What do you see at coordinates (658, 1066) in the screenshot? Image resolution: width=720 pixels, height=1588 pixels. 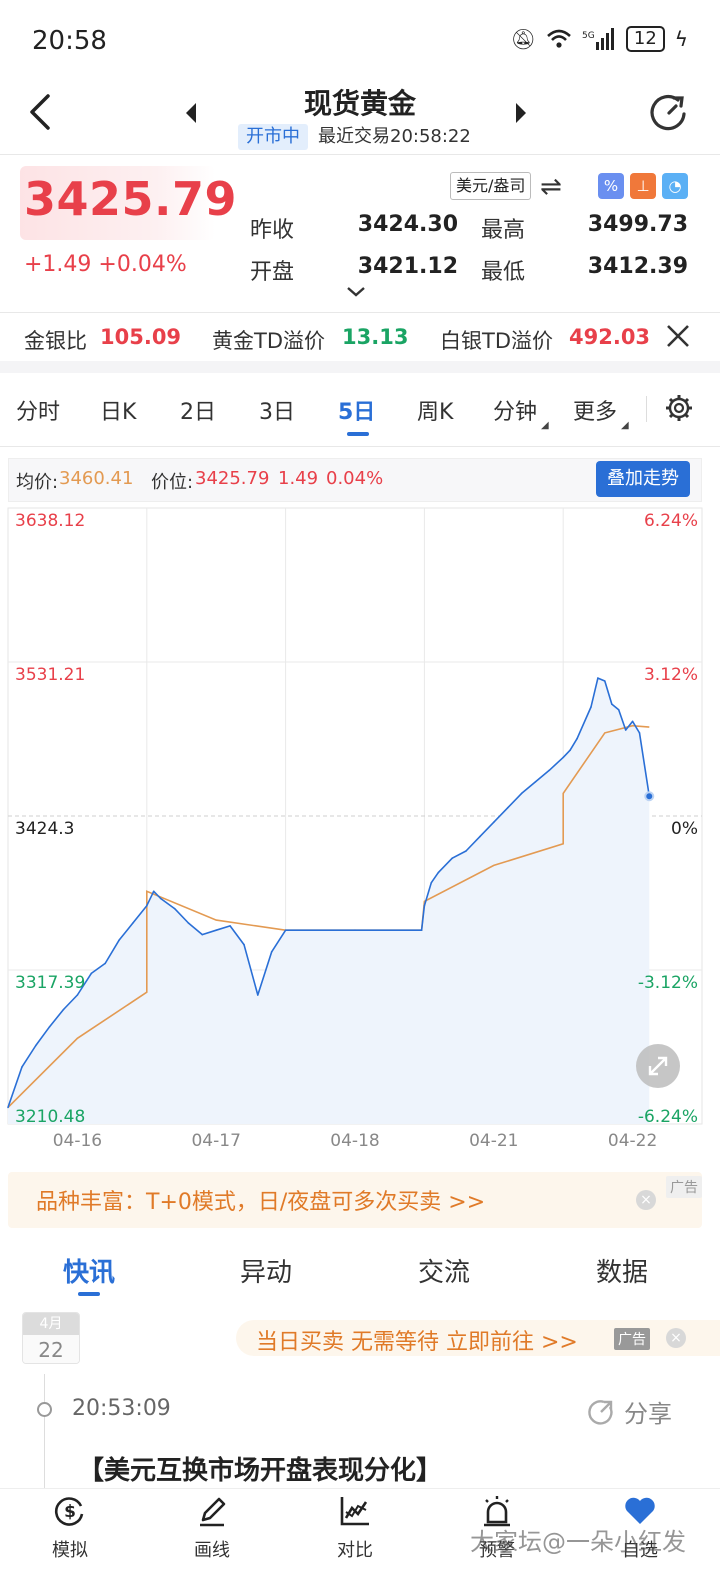 I see `fullscreen-button` at bounding box center [658, 1066].